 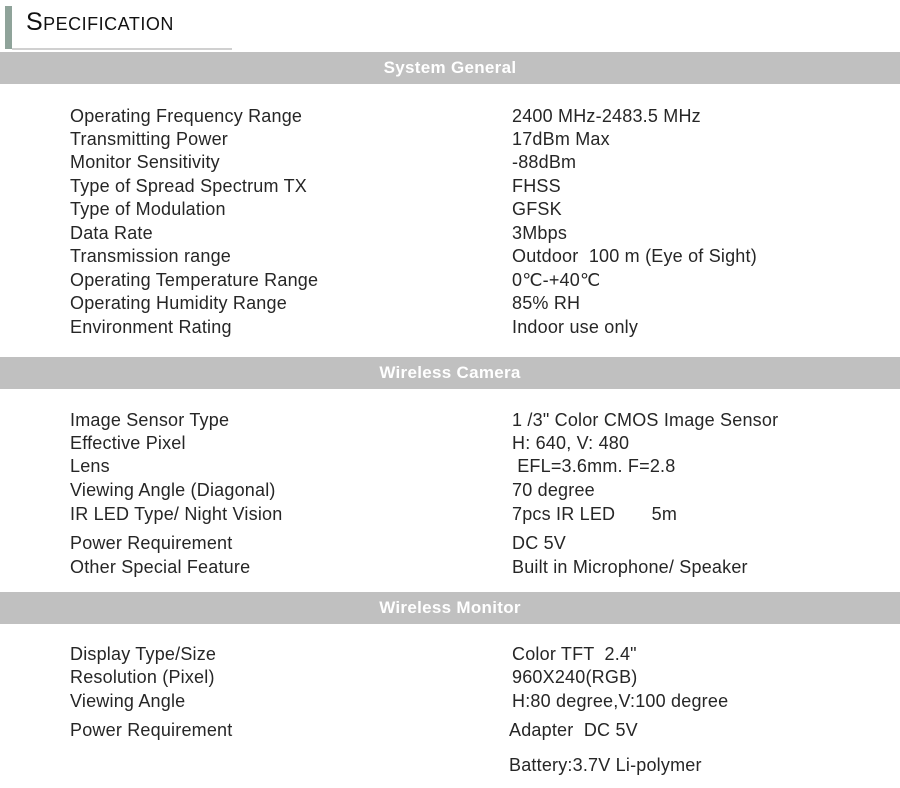 What do you see at coordinates (128, 443) in the screenshot?
I see `spec-label: Effective Pixel` at bounding box center [128, 443].